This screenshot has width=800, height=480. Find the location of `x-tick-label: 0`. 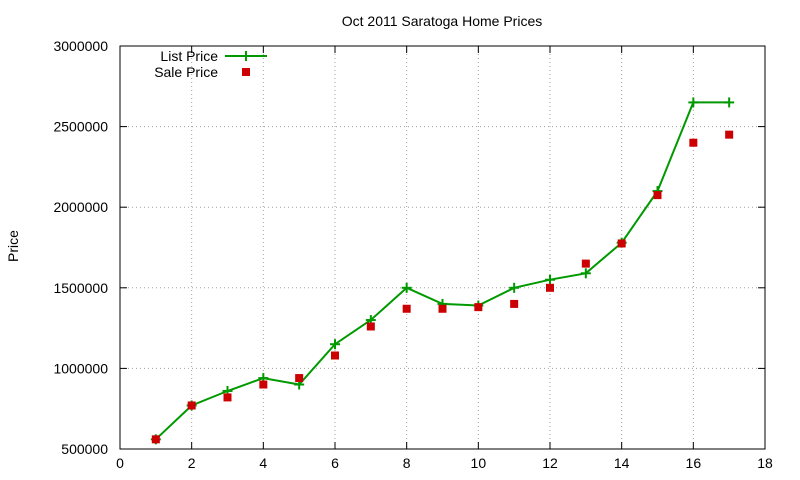

x-tick-label: 0 is located at coordinates (120, 463).